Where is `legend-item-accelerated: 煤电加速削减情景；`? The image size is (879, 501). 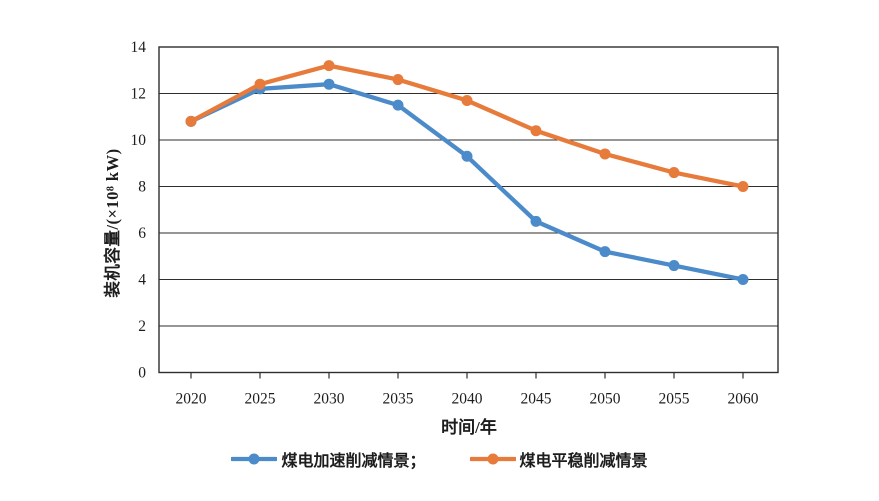
legend-item-accelerated: 煤电加速削减情景； is located at coordinates (328, 459).